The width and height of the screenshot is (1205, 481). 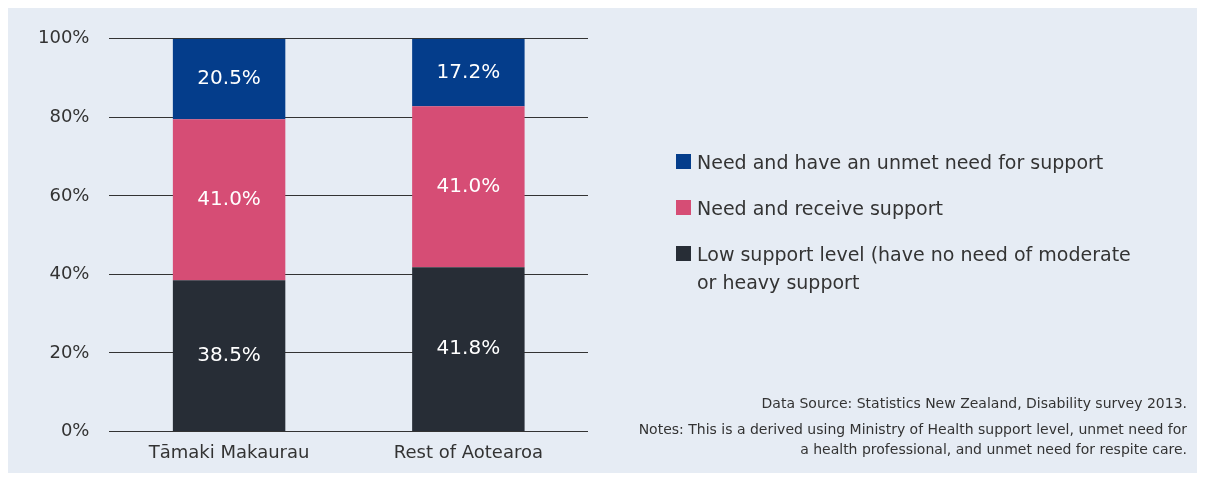 What do you see at coordinates (468, 451) in the screenshot?
I see `x-tick-label: Rest of Aotearoa` at bounding box center [468, 451].